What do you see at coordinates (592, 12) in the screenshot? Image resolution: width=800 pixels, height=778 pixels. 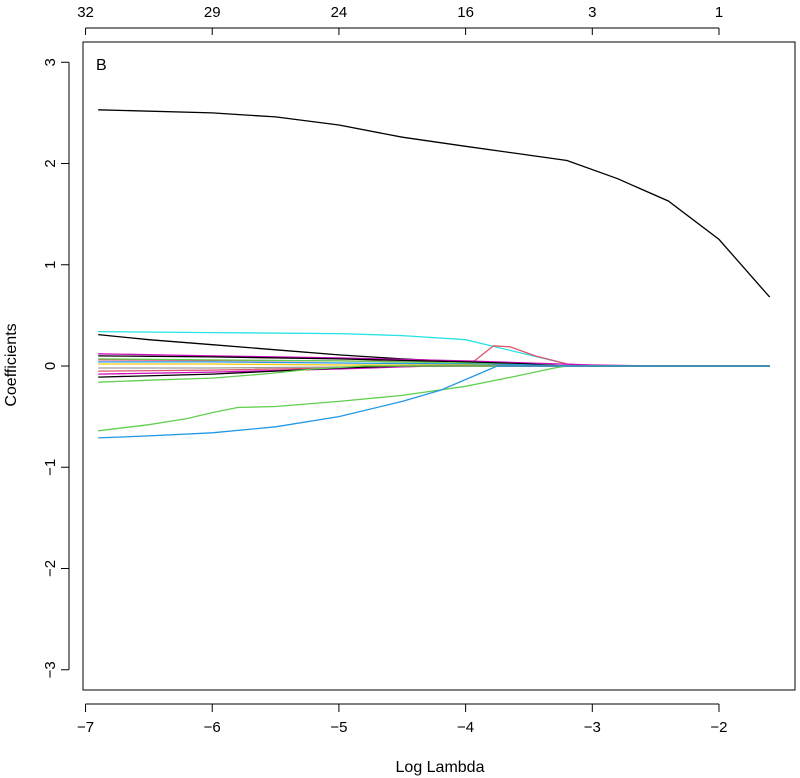 I see `top-tick-label: 3` at bounding box center [592, 12].